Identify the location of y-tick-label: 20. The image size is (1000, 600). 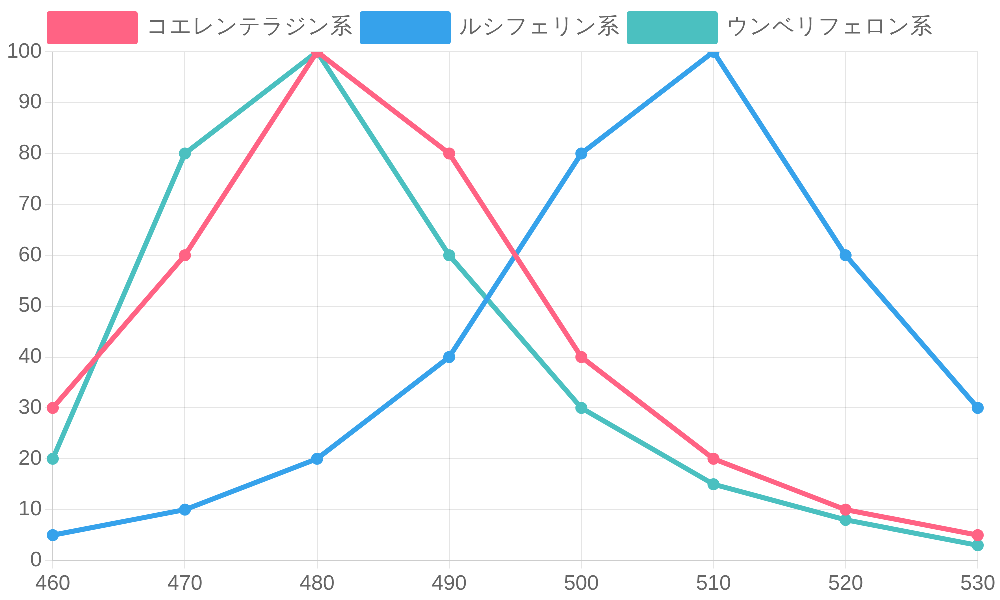
(30, 458).